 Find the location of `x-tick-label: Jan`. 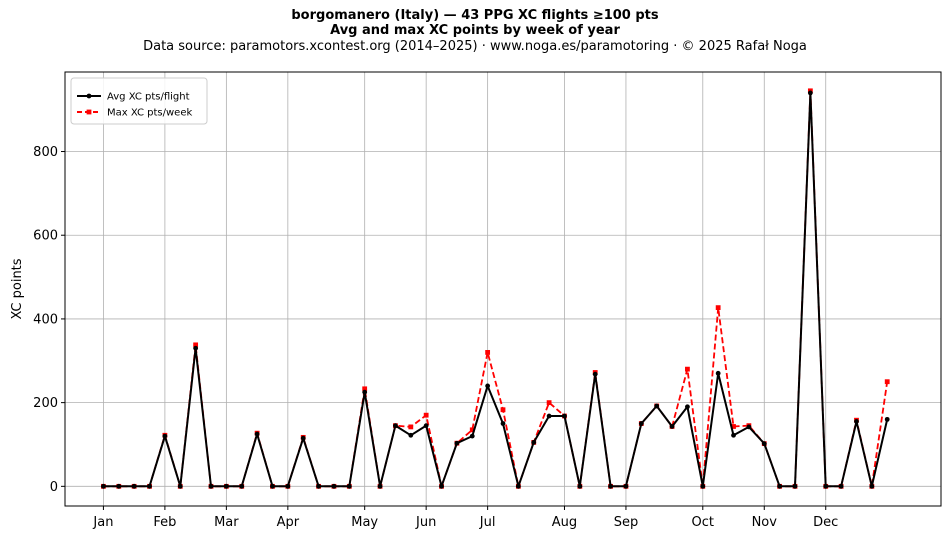

x-tick-label: Jan is located at coordinates (102, 522).